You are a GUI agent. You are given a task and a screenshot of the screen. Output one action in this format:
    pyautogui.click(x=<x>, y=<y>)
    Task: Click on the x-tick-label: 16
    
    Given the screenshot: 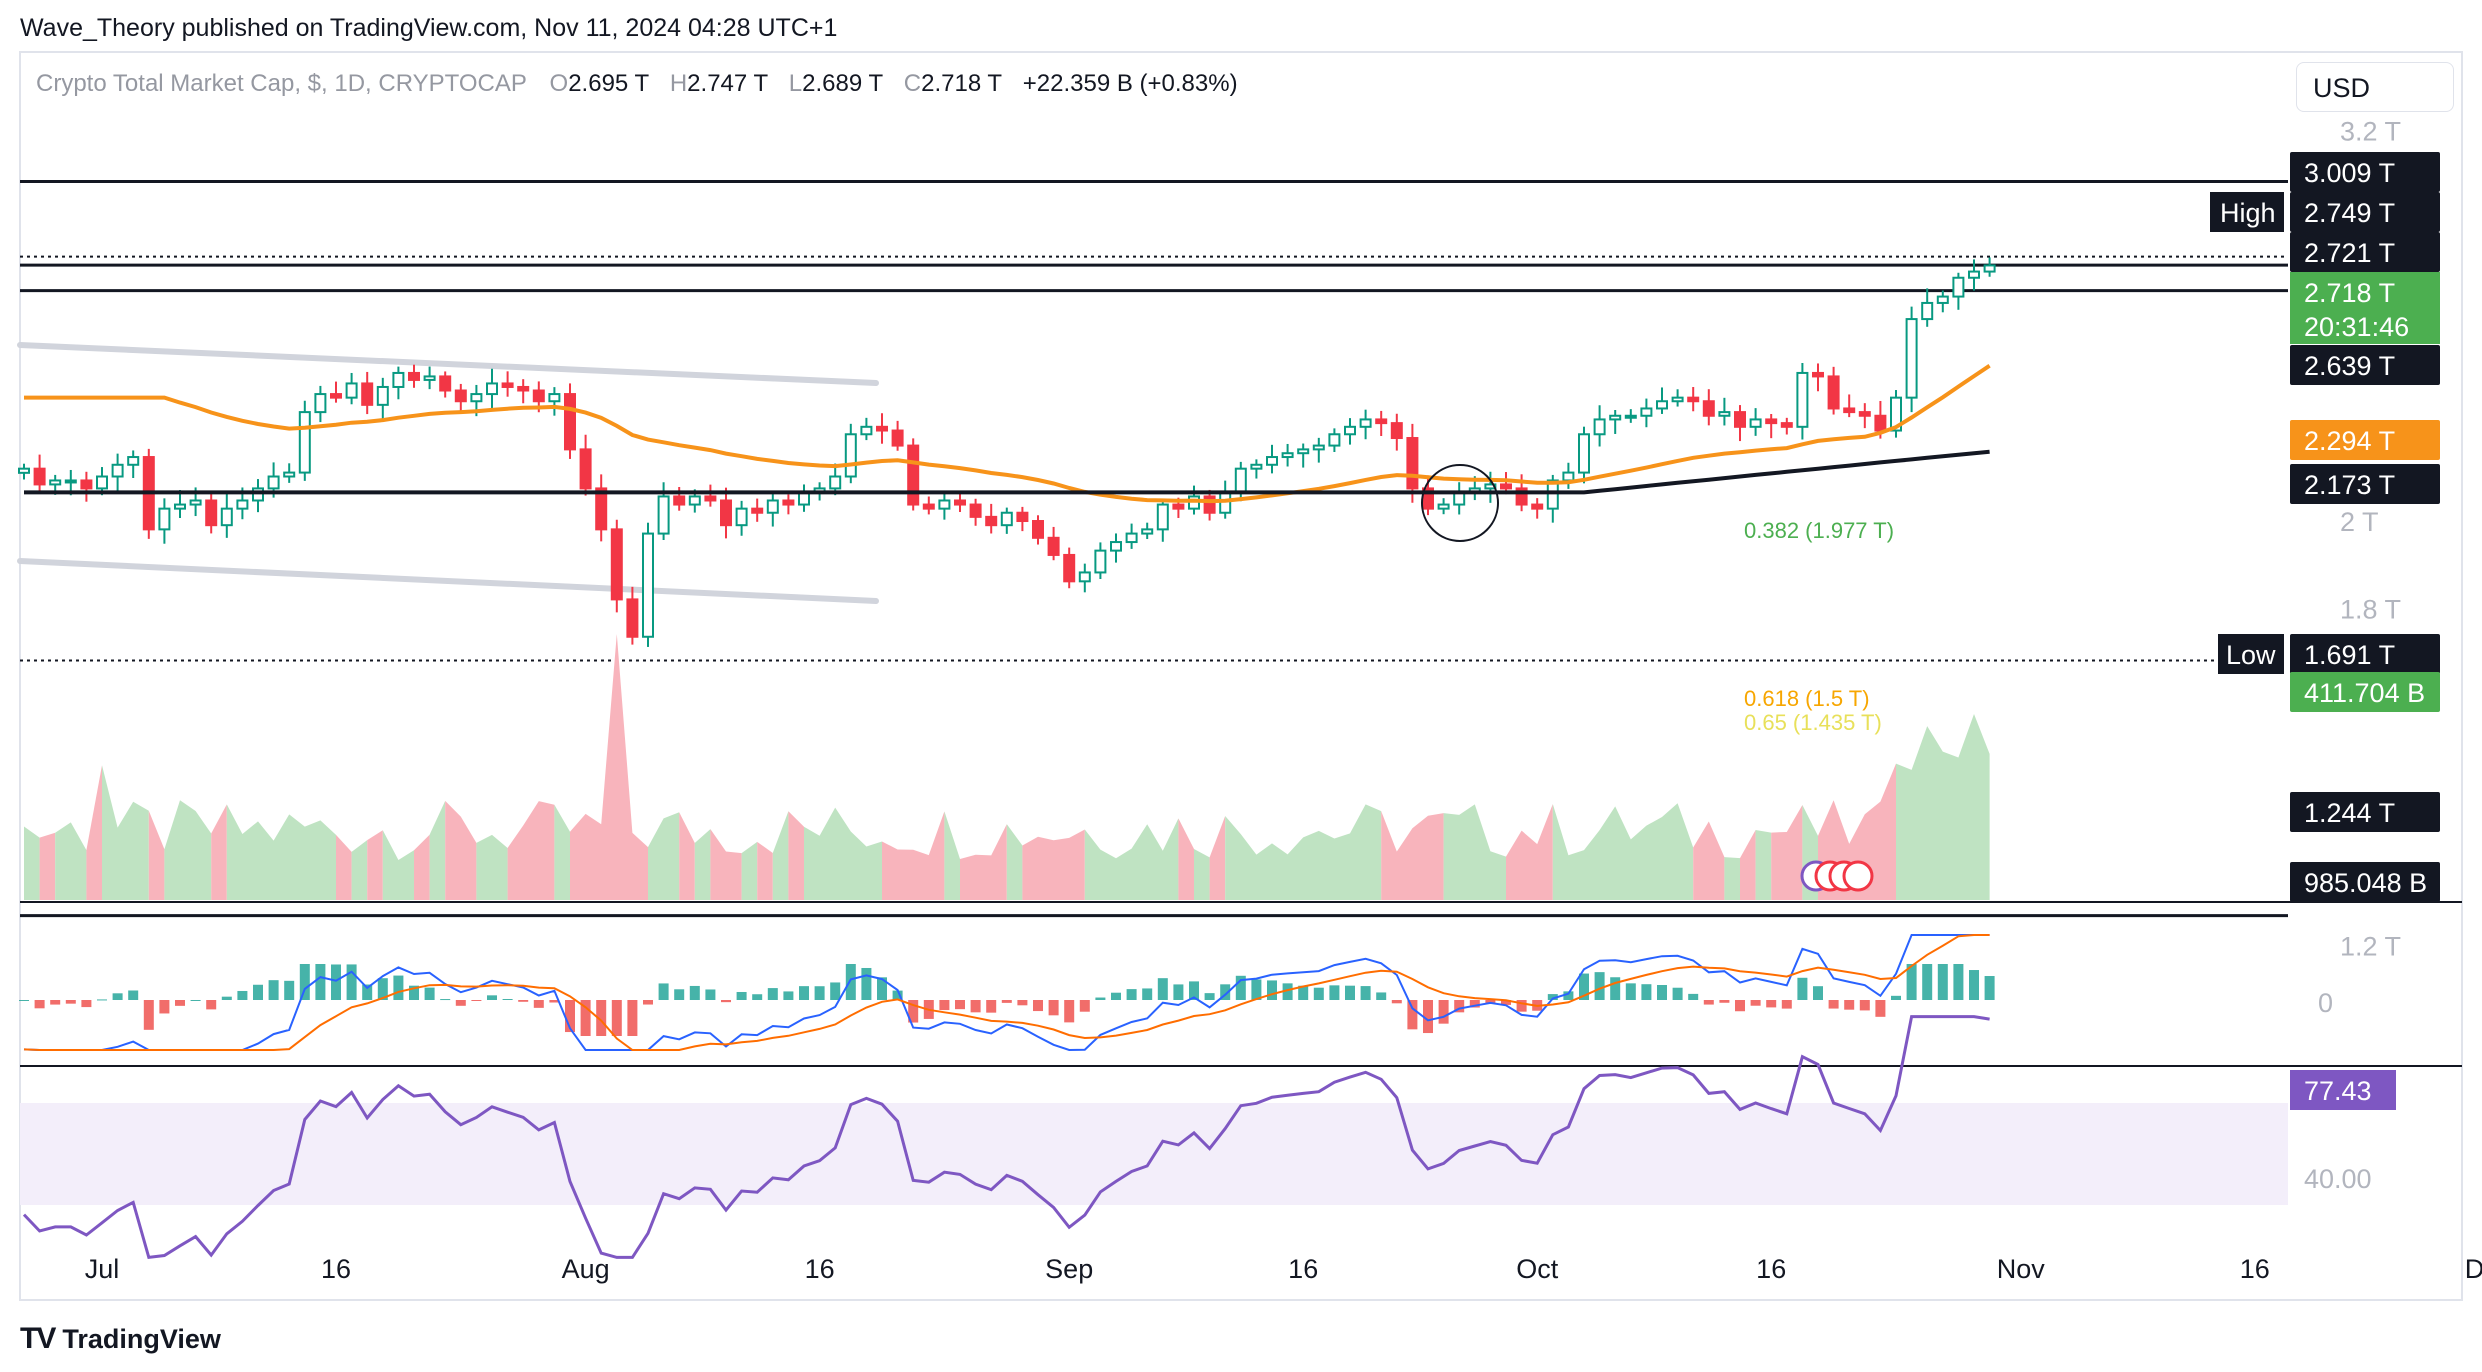 What is the action you would take?
    pyautogui.click(x=336, y=1269)
    